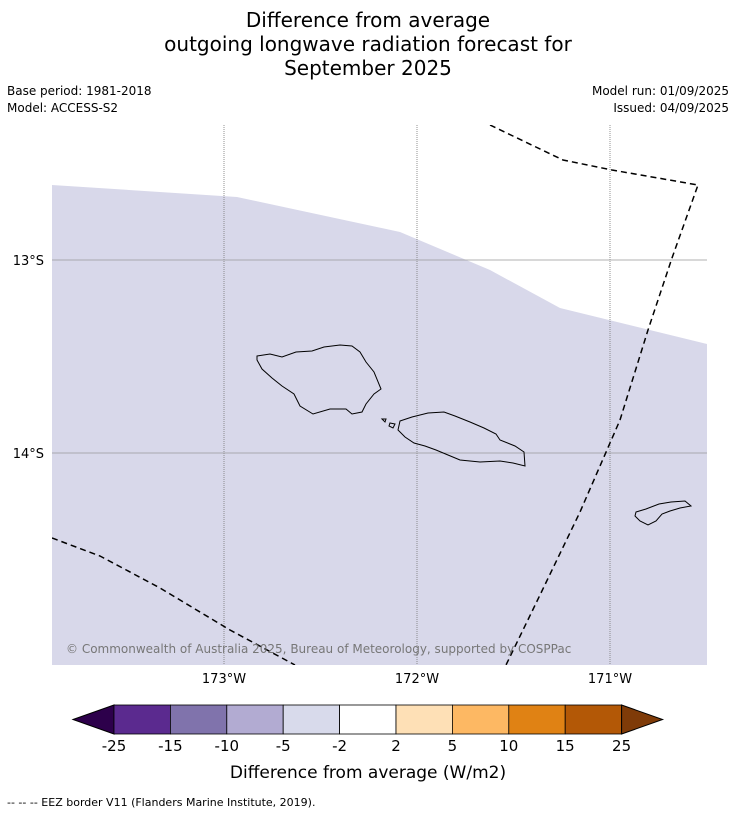 This screenshot has height=816, width=736. I want to click on colorbar-tick-label: -2, so click(339, 746).